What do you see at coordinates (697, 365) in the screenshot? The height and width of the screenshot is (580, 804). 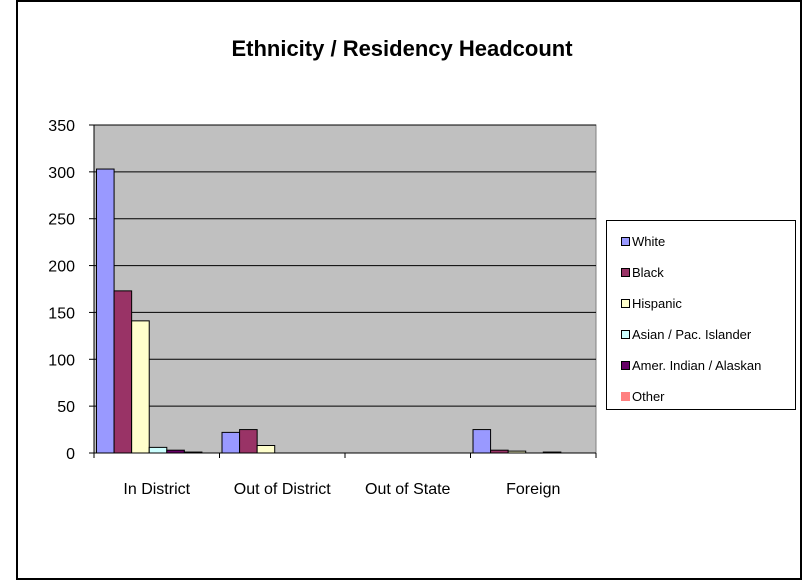 I see `legend-label: Amer. Indian / Alaskan` at bounding box center [697, 365].